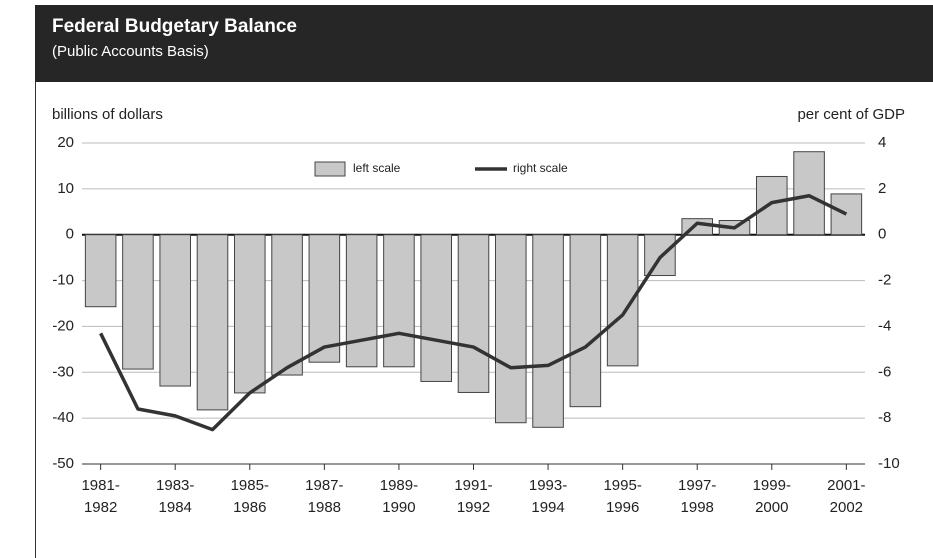 The image size is (933, 558). Describe the element at coordinates (175, 507) in the screenshot. I see `x-tick-label-line: 1984` at that location.